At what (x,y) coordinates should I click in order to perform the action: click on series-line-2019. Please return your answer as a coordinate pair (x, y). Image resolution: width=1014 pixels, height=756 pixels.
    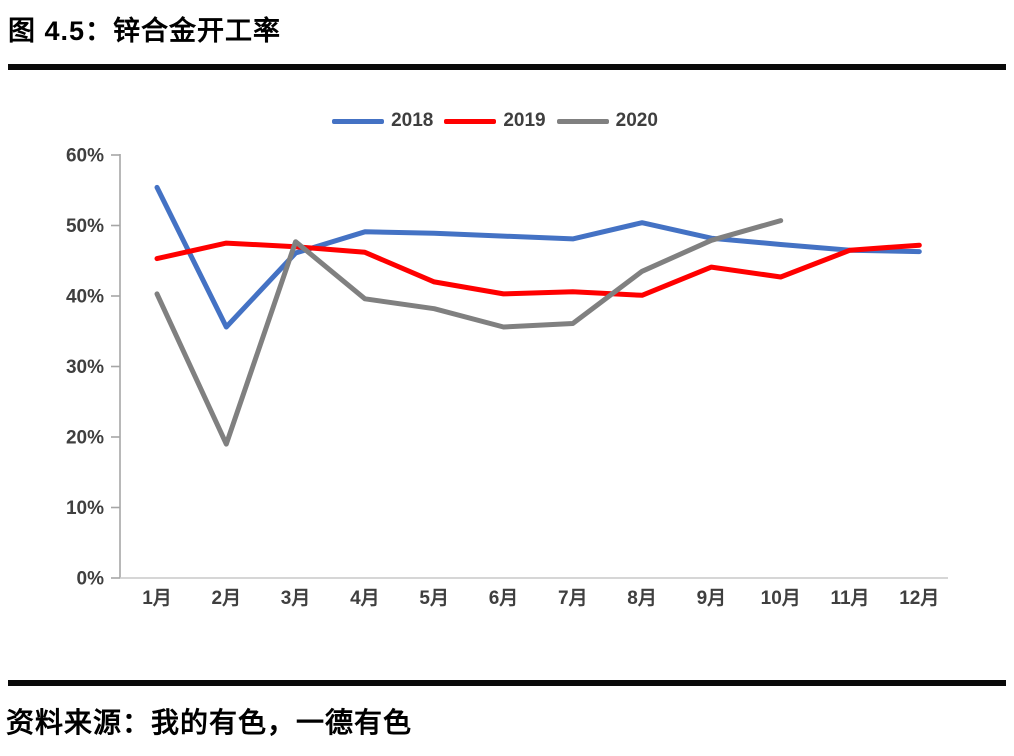
    Looking at the image, I should click on (538, 269).